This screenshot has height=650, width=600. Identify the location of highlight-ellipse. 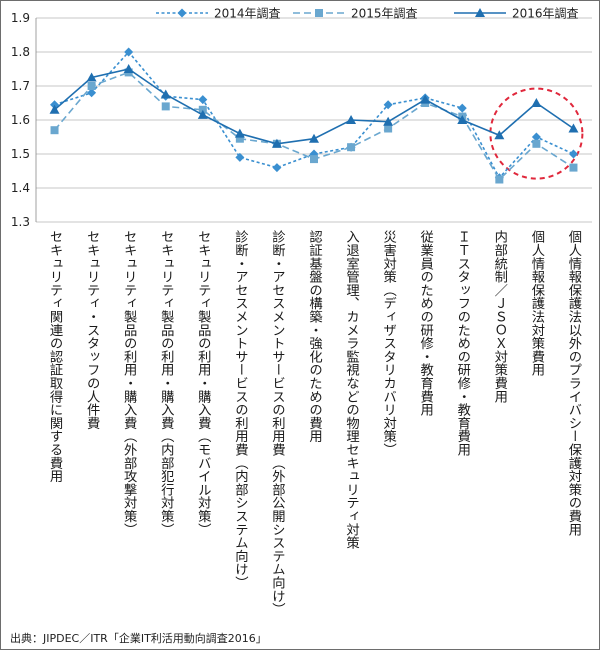
(536, 133).